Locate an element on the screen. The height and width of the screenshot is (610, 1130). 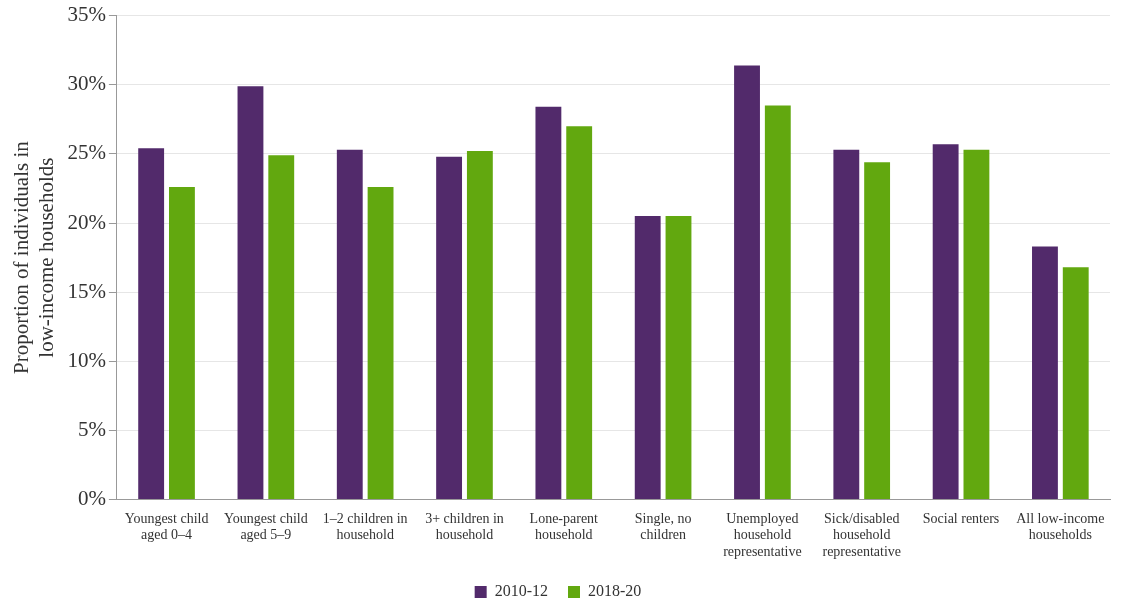
y-tick-label: 20% is located at coordinates (86, 221).